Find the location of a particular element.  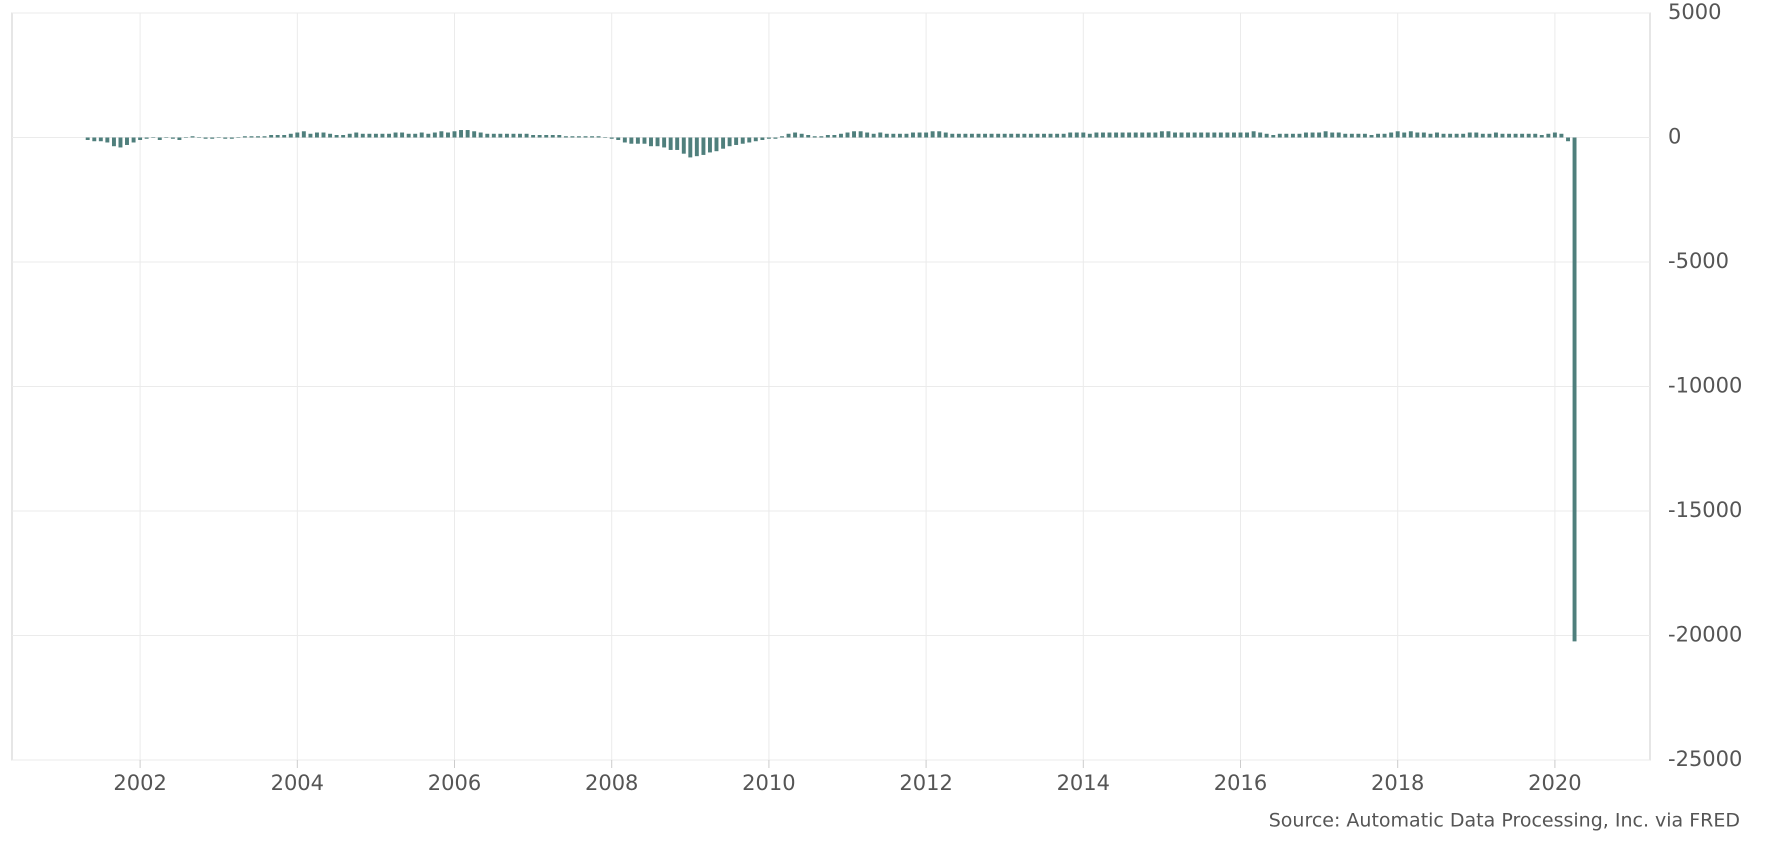

x-tick-label: 2008 is located at coordinates (611, 783).